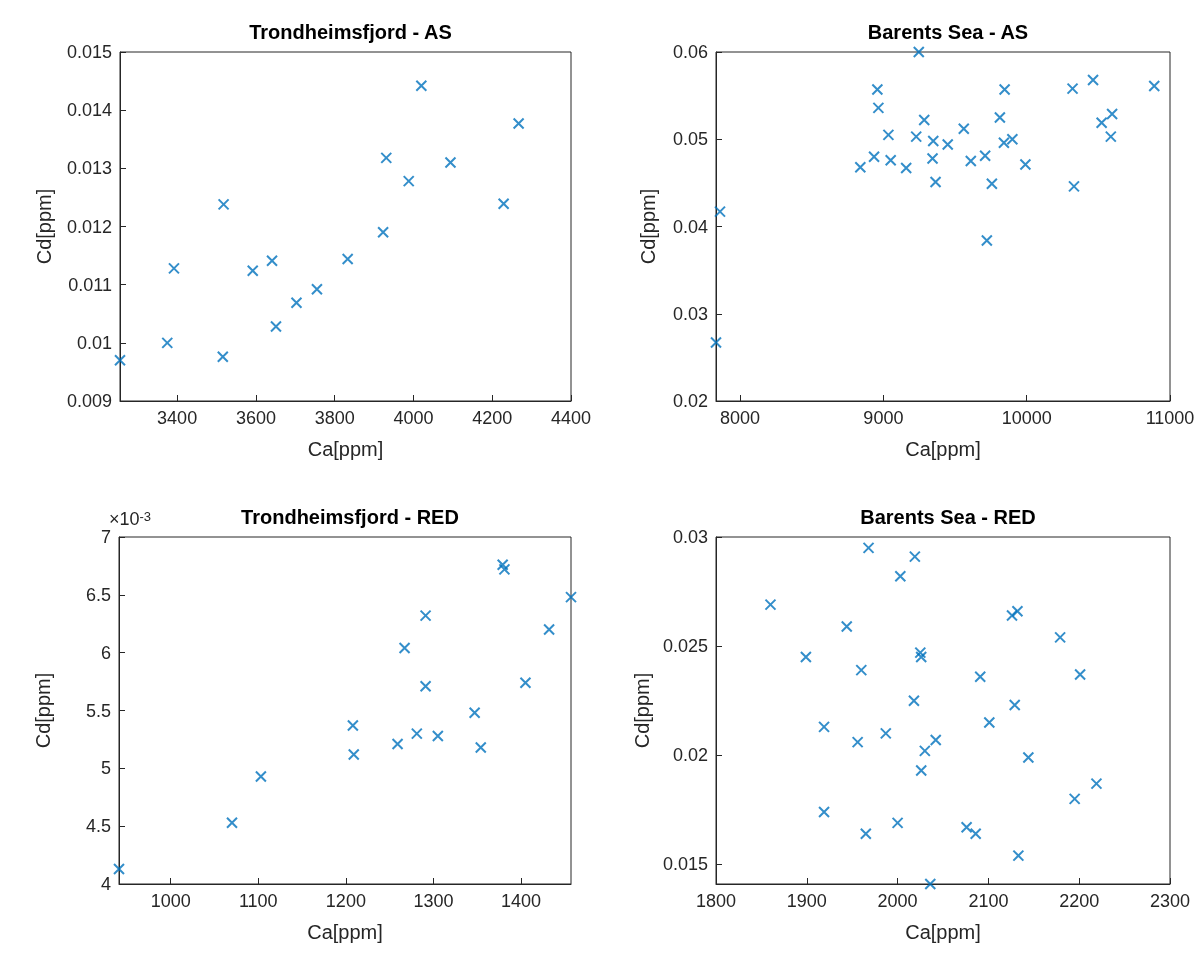  I want to click on y-tick-label: 0.012, so click(89, 226).